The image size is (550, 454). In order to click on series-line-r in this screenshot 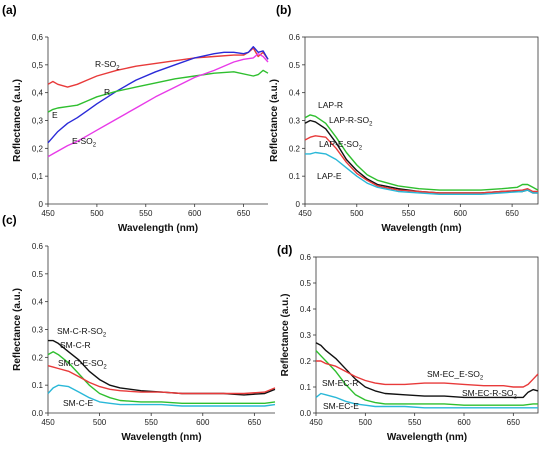, I will do `click(158, 95)`.